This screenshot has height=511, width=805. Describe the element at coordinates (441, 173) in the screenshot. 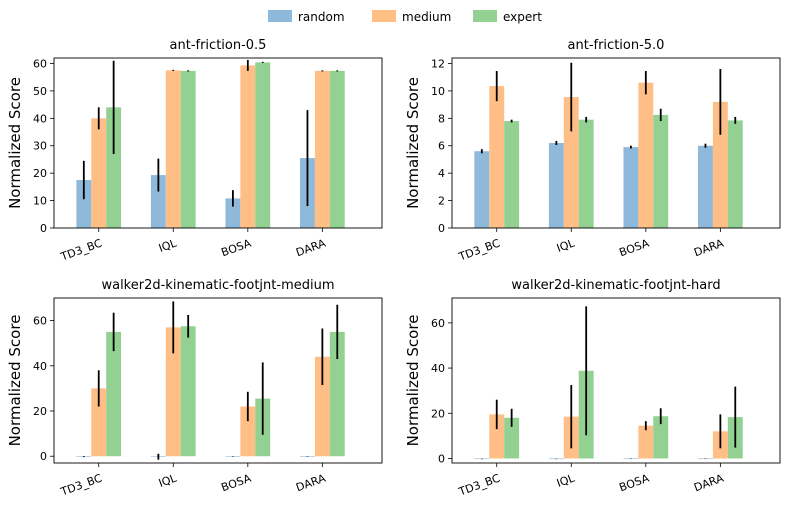

I see `y-tick-label: 4` at that location.